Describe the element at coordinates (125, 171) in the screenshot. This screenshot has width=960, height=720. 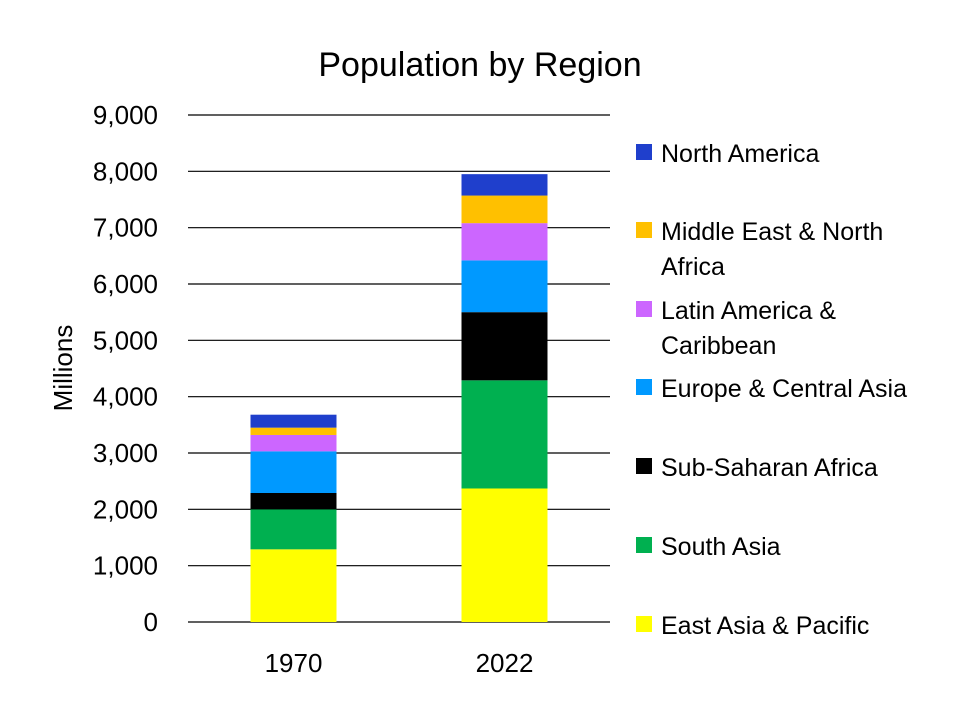
I see `y-tick-label: 8,000` at that location.